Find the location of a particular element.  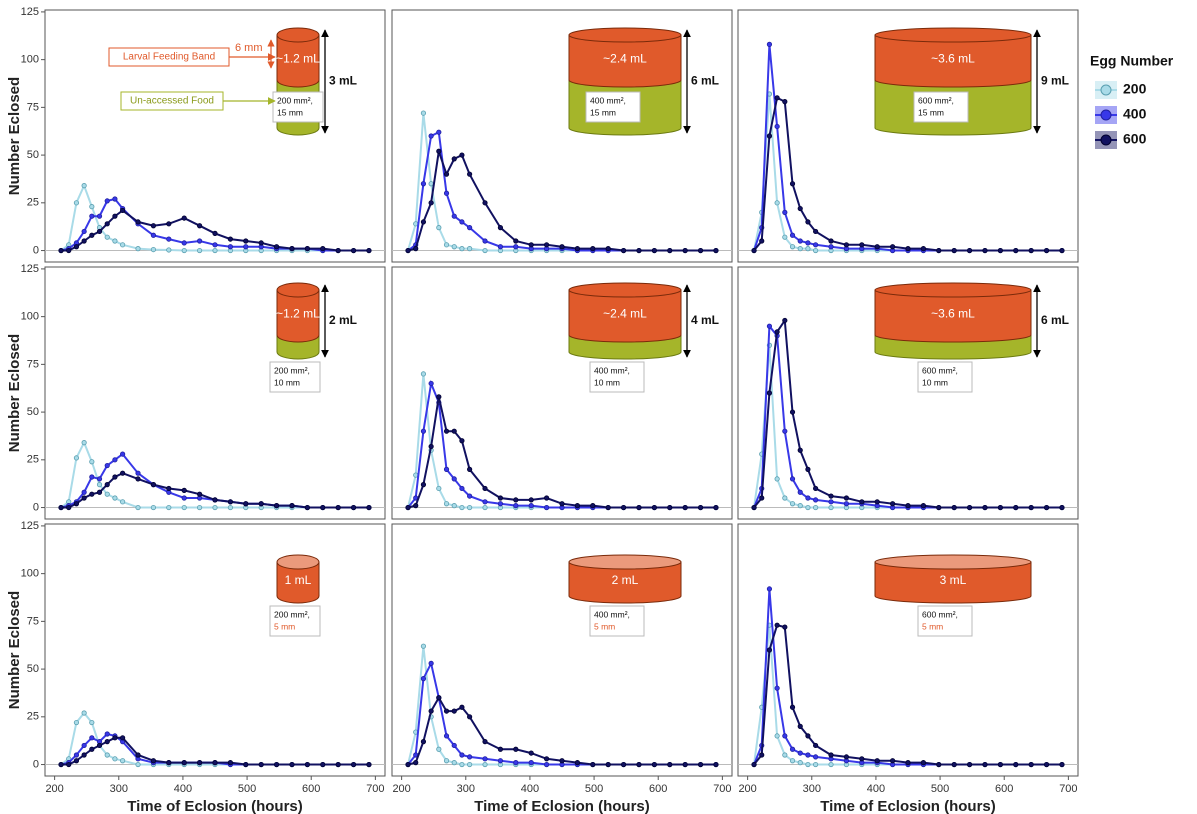

band-top is located at coordinates (953, 35).